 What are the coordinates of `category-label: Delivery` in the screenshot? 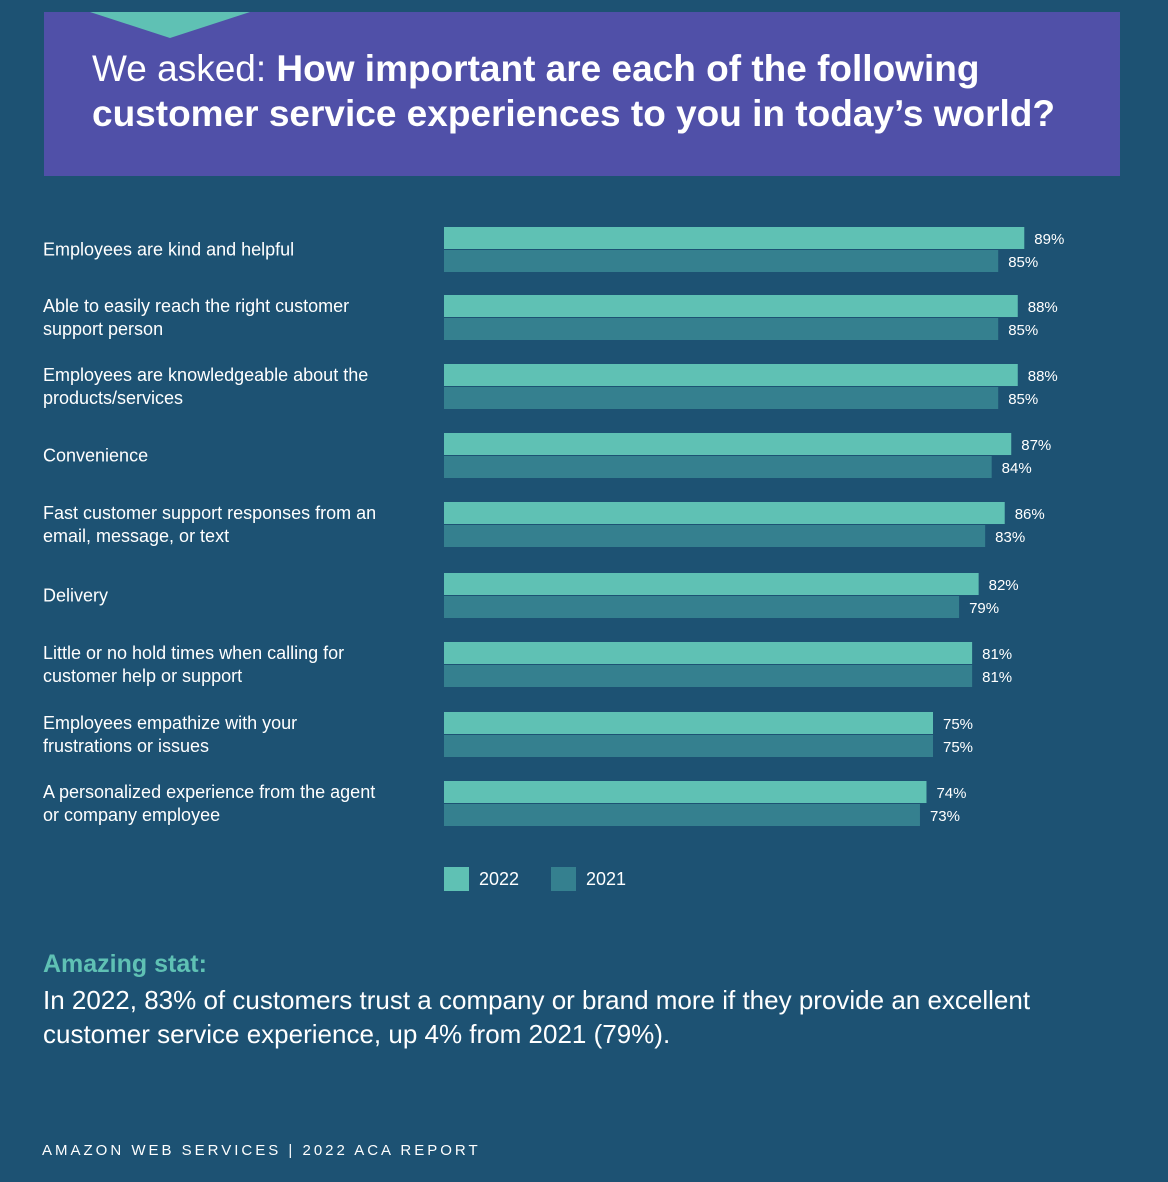 It's located at (75, 596).